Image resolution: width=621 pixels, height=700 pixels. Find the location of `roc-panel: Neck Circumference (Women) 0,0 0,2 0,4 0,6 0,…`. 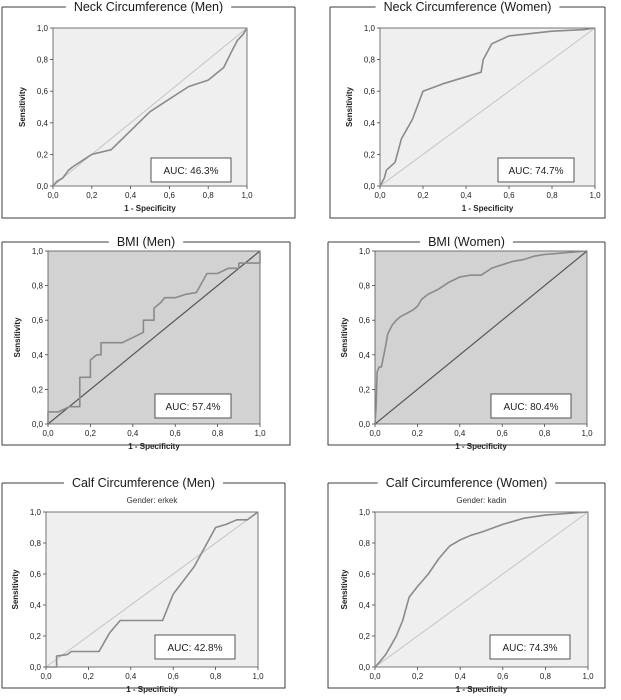

roc-panel: Neck Circumference (Women) 0,0 0,2 0,4 0,6 0,… is located at coordinates (467, 109).